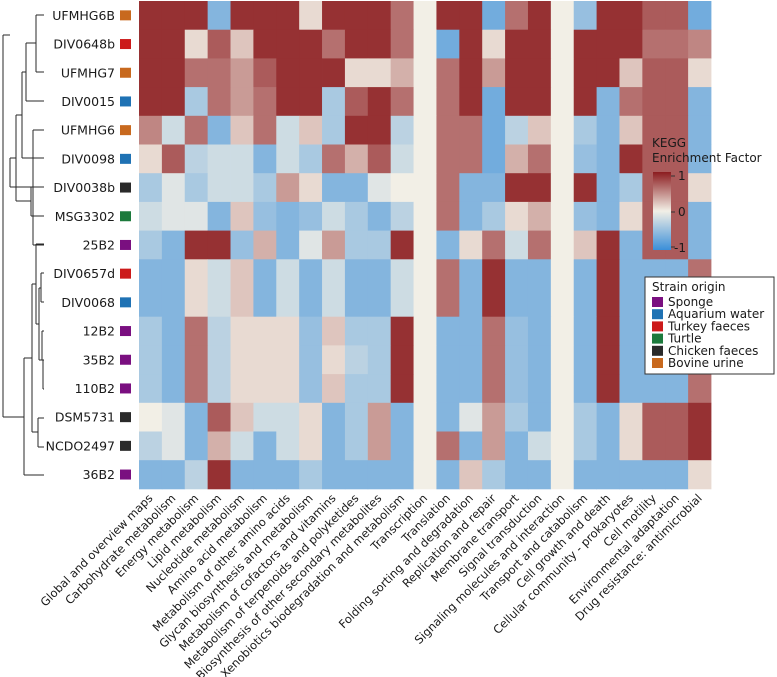 The image size is (777, 677). Describe the element at coordinates (23, 245) in the screenshot. I see `row-dendrogram` at that location.